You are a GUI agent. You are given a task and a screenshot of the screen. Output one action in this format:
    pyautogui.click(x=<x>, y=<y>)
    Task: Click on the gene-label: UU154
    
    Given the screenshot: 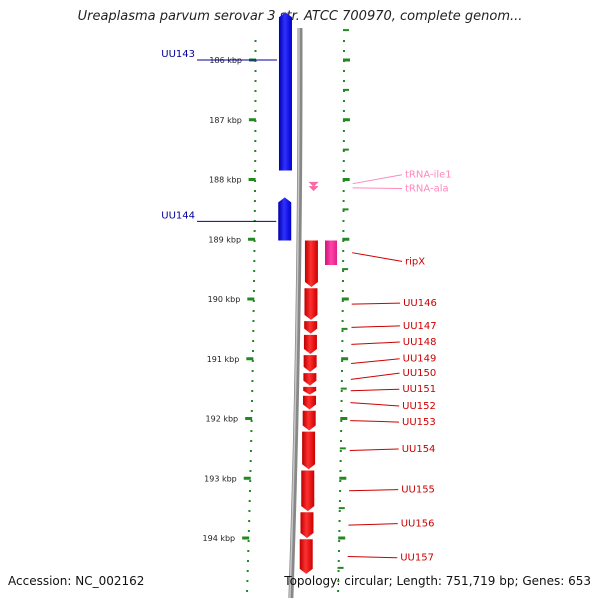 What is the action you would take?
    pyautogui.click(x=419, y=449)
    